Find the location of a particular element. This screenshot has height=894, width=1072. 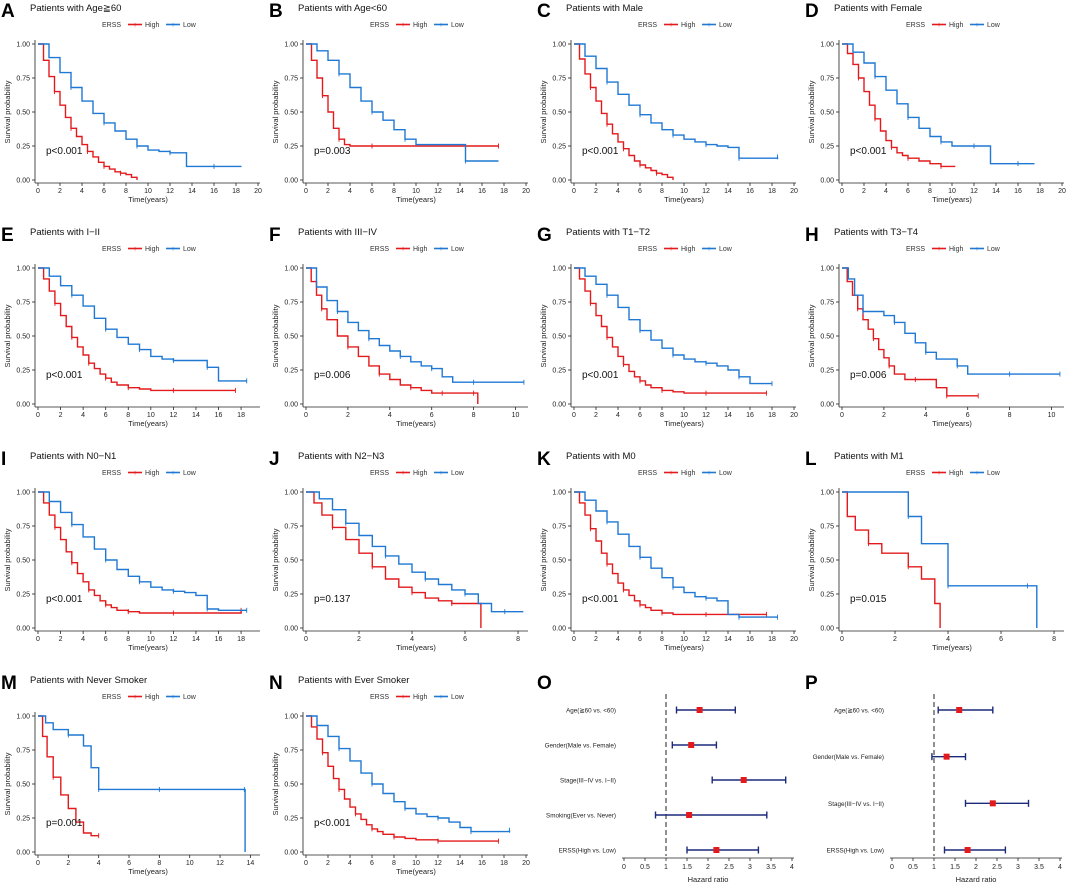

row-label: Gender(Male vs. Female) is located at coordinates (848, 757).